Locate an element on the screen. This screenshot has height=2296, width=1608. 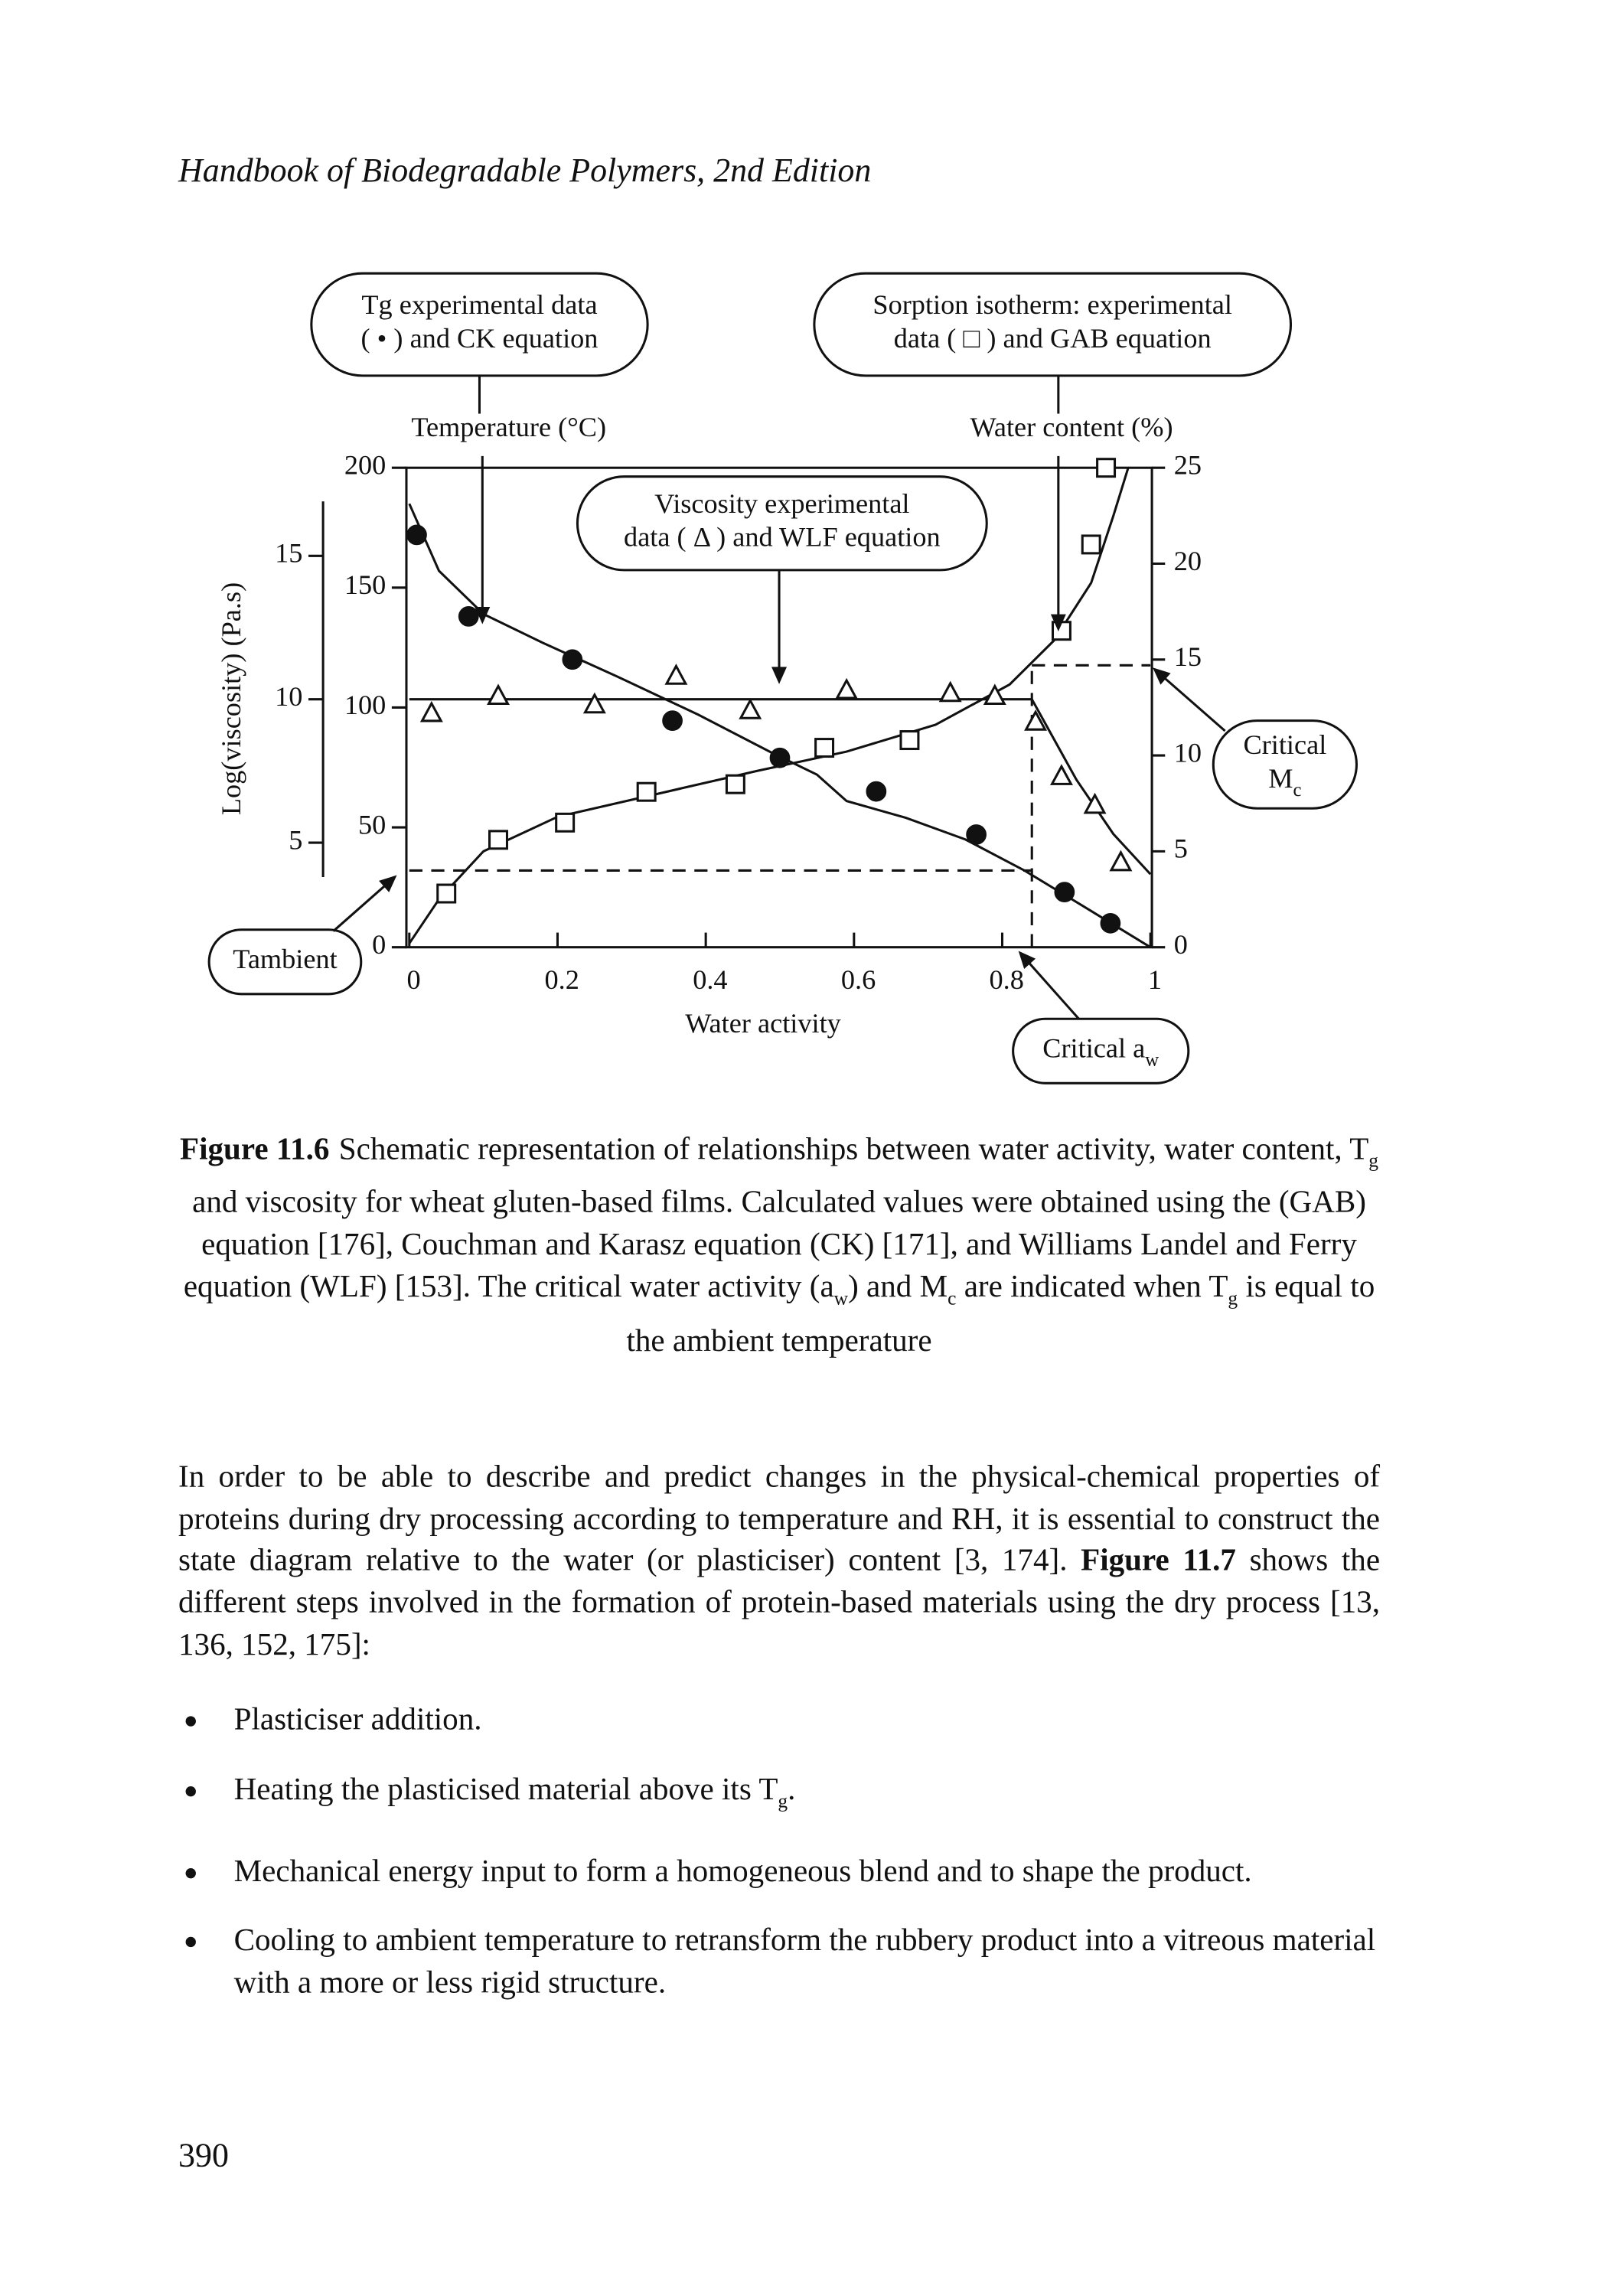
critical-mc-callout-box is located at coordinates (1285, 764).